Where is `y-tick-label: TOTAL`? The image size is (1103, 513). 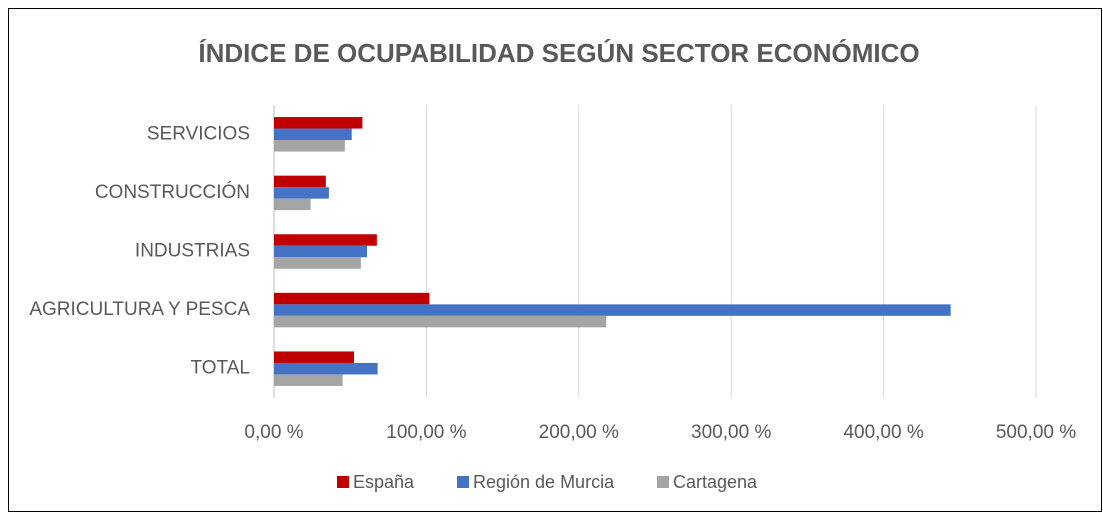 y-tick-label: TOTAL is located at coordinates (220, 368).